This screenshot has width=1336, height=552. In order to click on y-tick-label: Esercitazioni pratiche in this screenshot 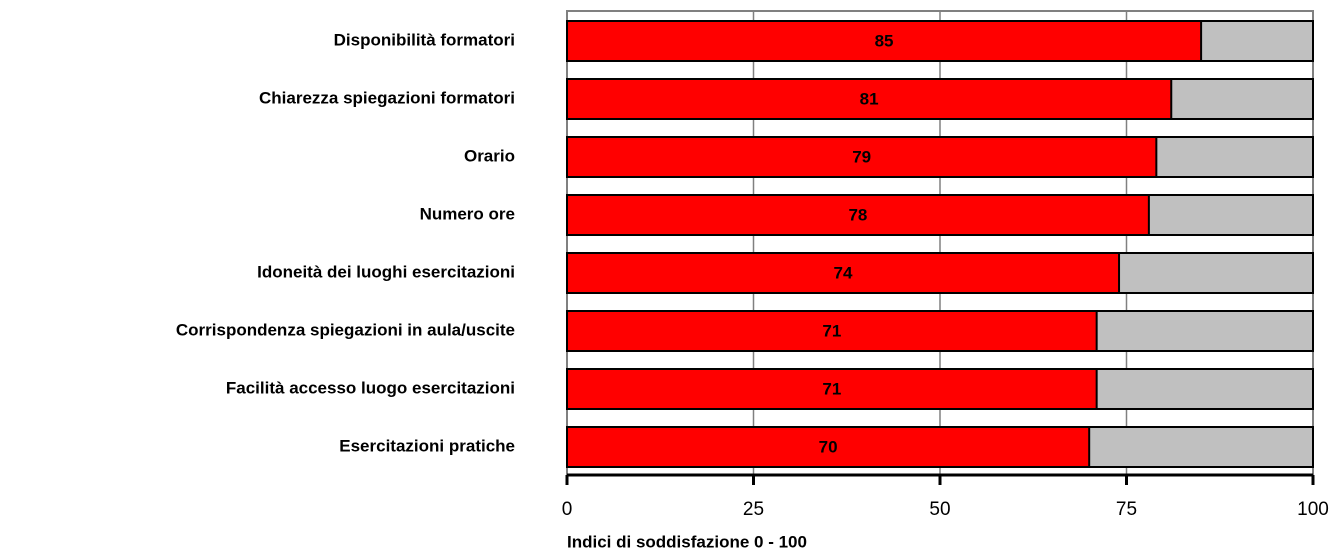, I will do `click(427, 445)`.